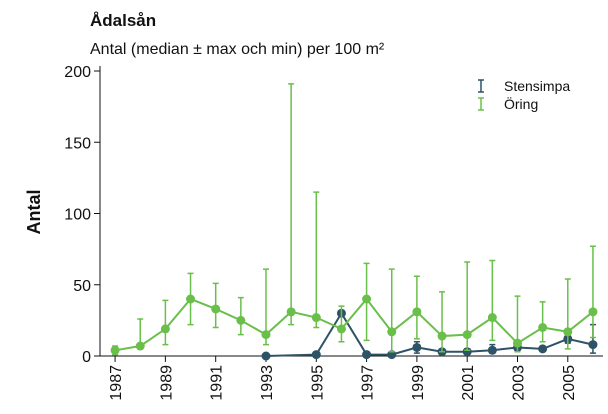 The width and height of the screenshot is (608, 414). Describe the element at coordinates (537, 86) in the screenshot. I see `legend-label: Stensimpa` at that location.